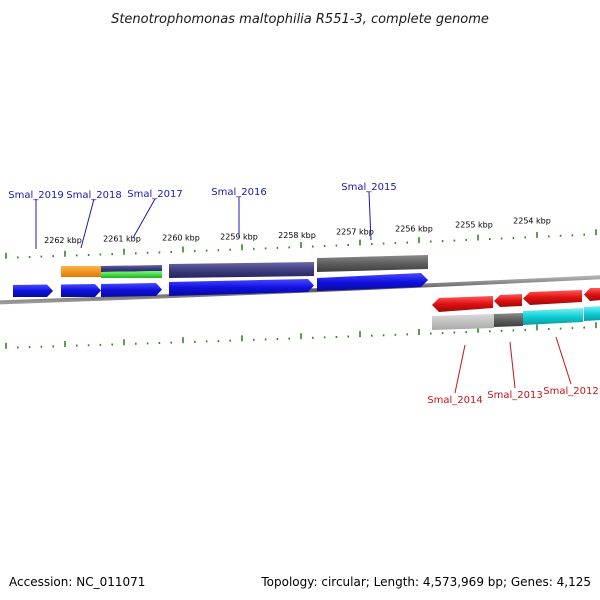 The height and width of the screenshot is (600, 600). I want to click on gene-label-smal-2015: Smal_2015, so click(368, 187).